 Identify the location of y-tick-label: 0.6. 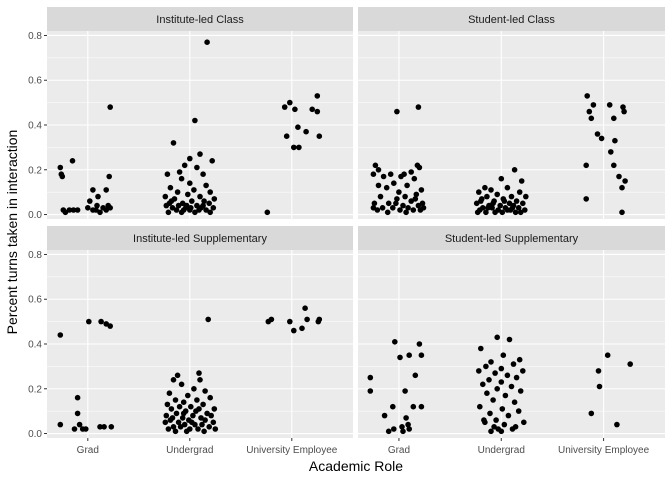
(35, 81).